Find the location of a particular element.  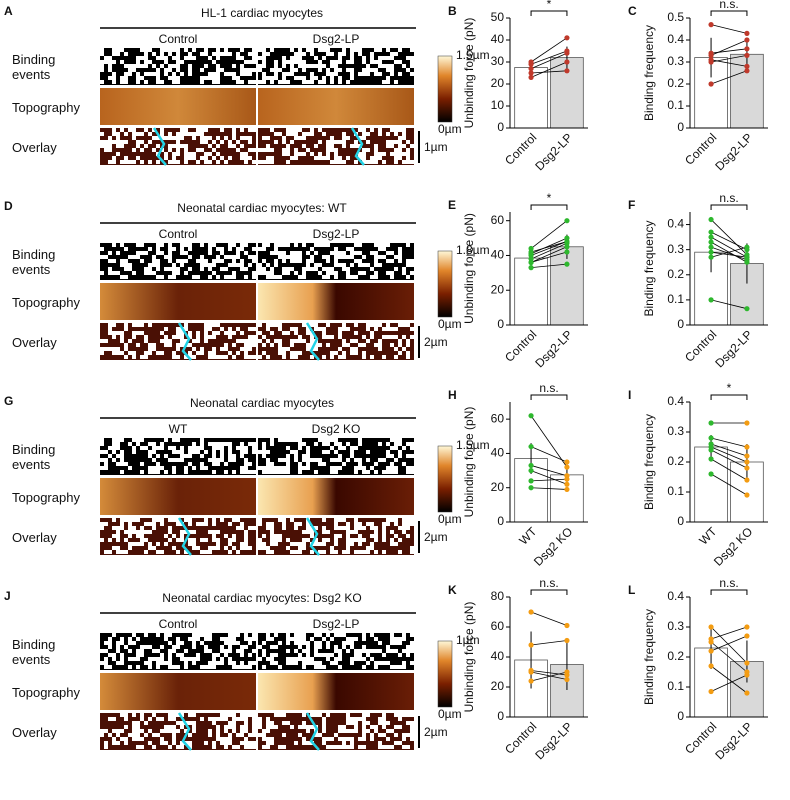

scale-bar-label: 2µm is located at coordinates (436, 342).